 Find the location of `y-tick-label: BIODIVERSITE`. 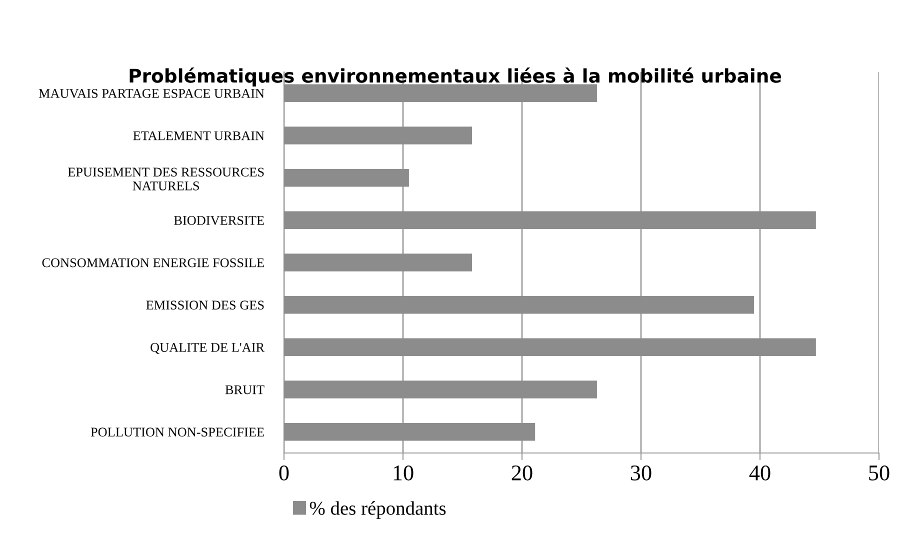

y-tick-label: BIODIVERSITE is located at coordinates (219, 220).